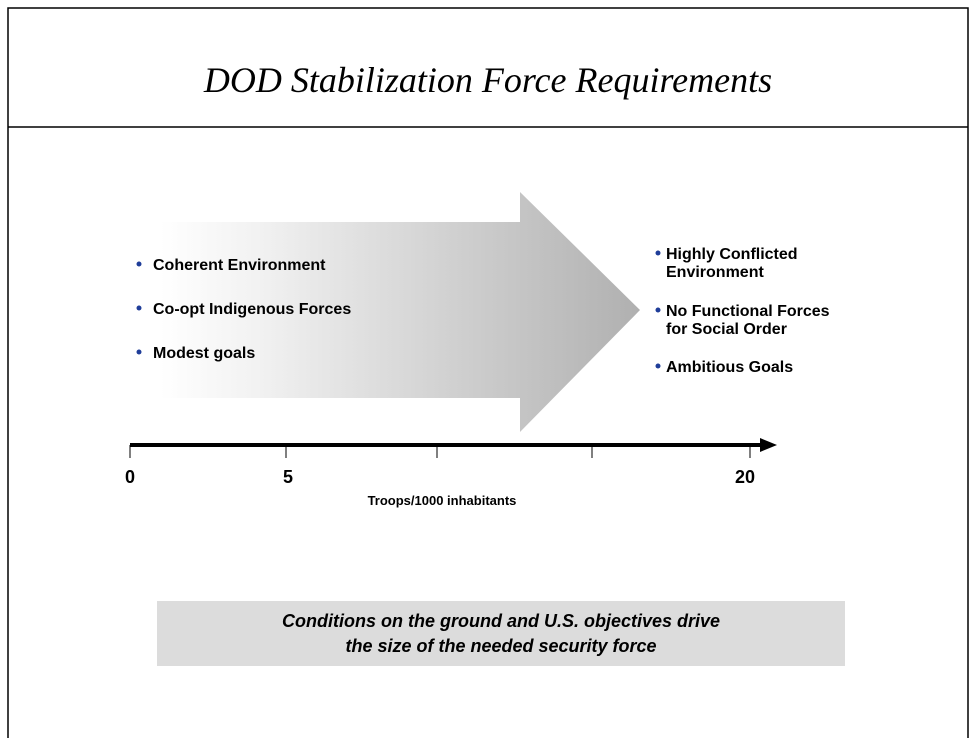 Image resolution: width=976 pixels, height=738 pixels. What do you see at coordinates (288, 477) in the screenshot?
I see `tick-label: 5` at bounding box center [288, 477].